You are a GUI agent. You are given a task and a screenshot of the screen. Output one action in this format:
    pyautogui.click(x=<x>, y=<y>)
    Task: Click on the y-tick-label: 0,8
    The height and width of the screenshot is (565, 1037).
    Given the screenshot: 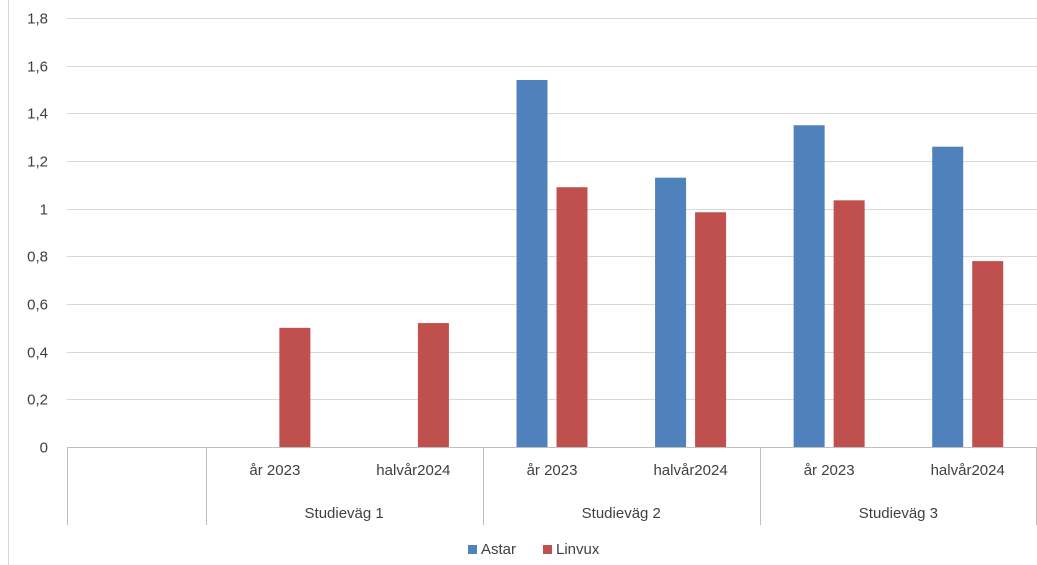 What is the action you would take?
    pyautogui.click(x=37, y=257)
    